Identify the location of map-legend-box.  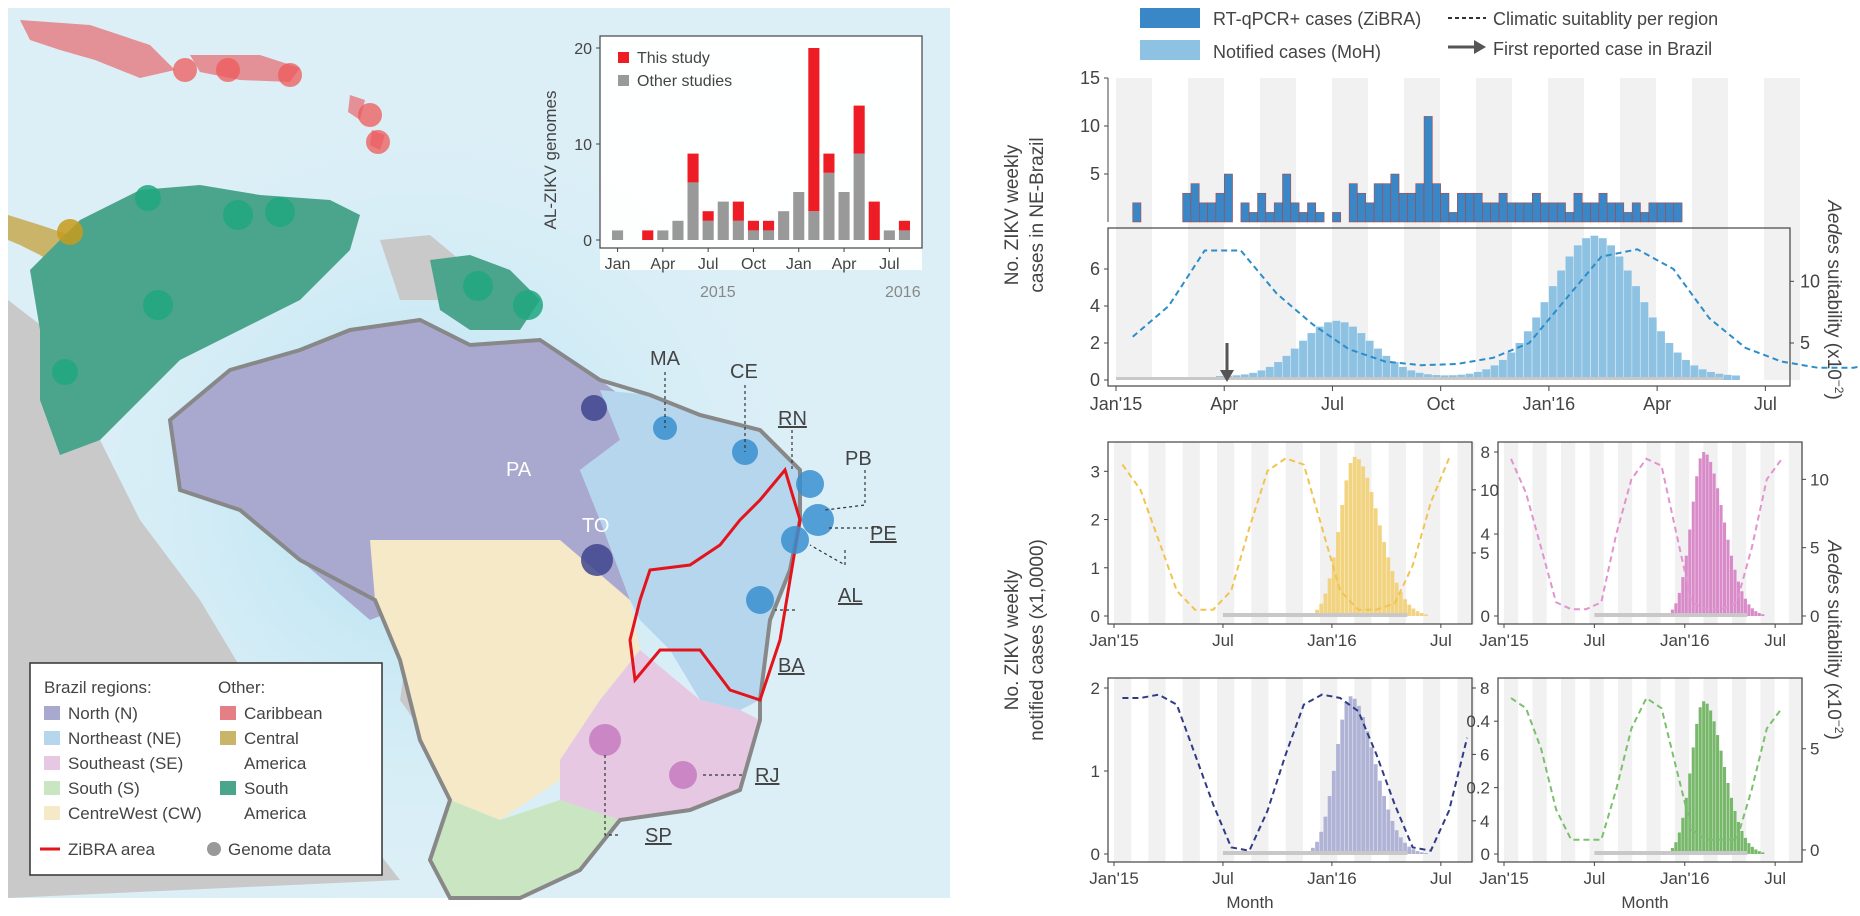
(206, 769).